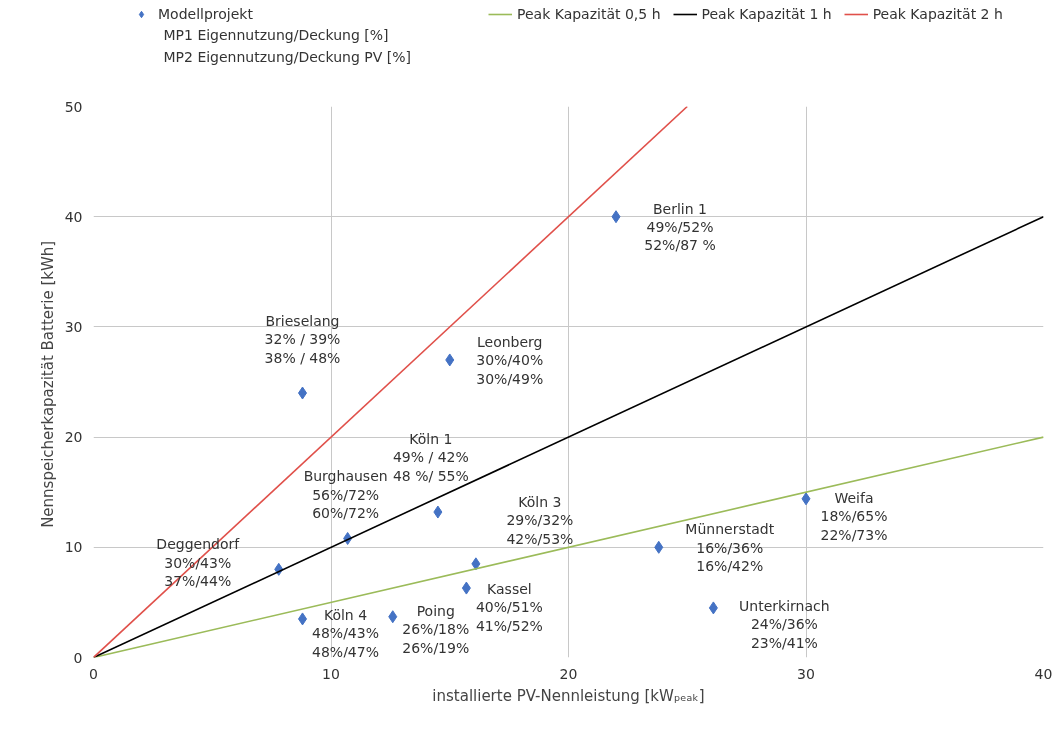 The width and height of the screenshot is (1057, 733). Describe the element at coordinates (510, 360) in the screenshot. I see `annotation: Leonberg 30%/40% 30%/49%` at that location.